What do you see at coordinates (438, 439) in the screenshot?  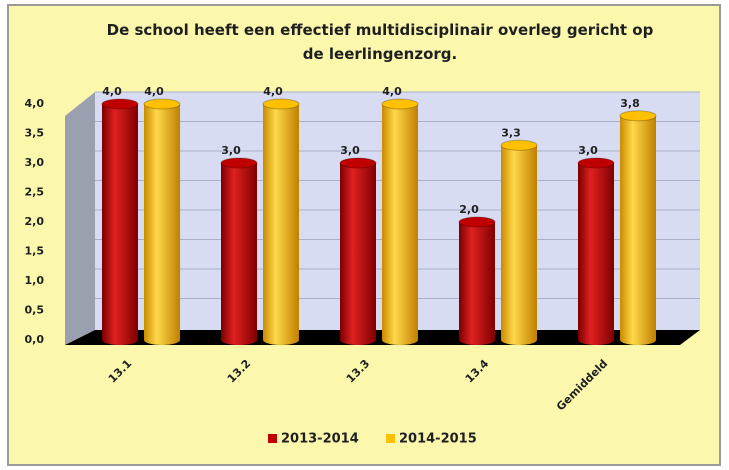 I see `legend-label: 2014-2015` at bounding box center [438, 439].